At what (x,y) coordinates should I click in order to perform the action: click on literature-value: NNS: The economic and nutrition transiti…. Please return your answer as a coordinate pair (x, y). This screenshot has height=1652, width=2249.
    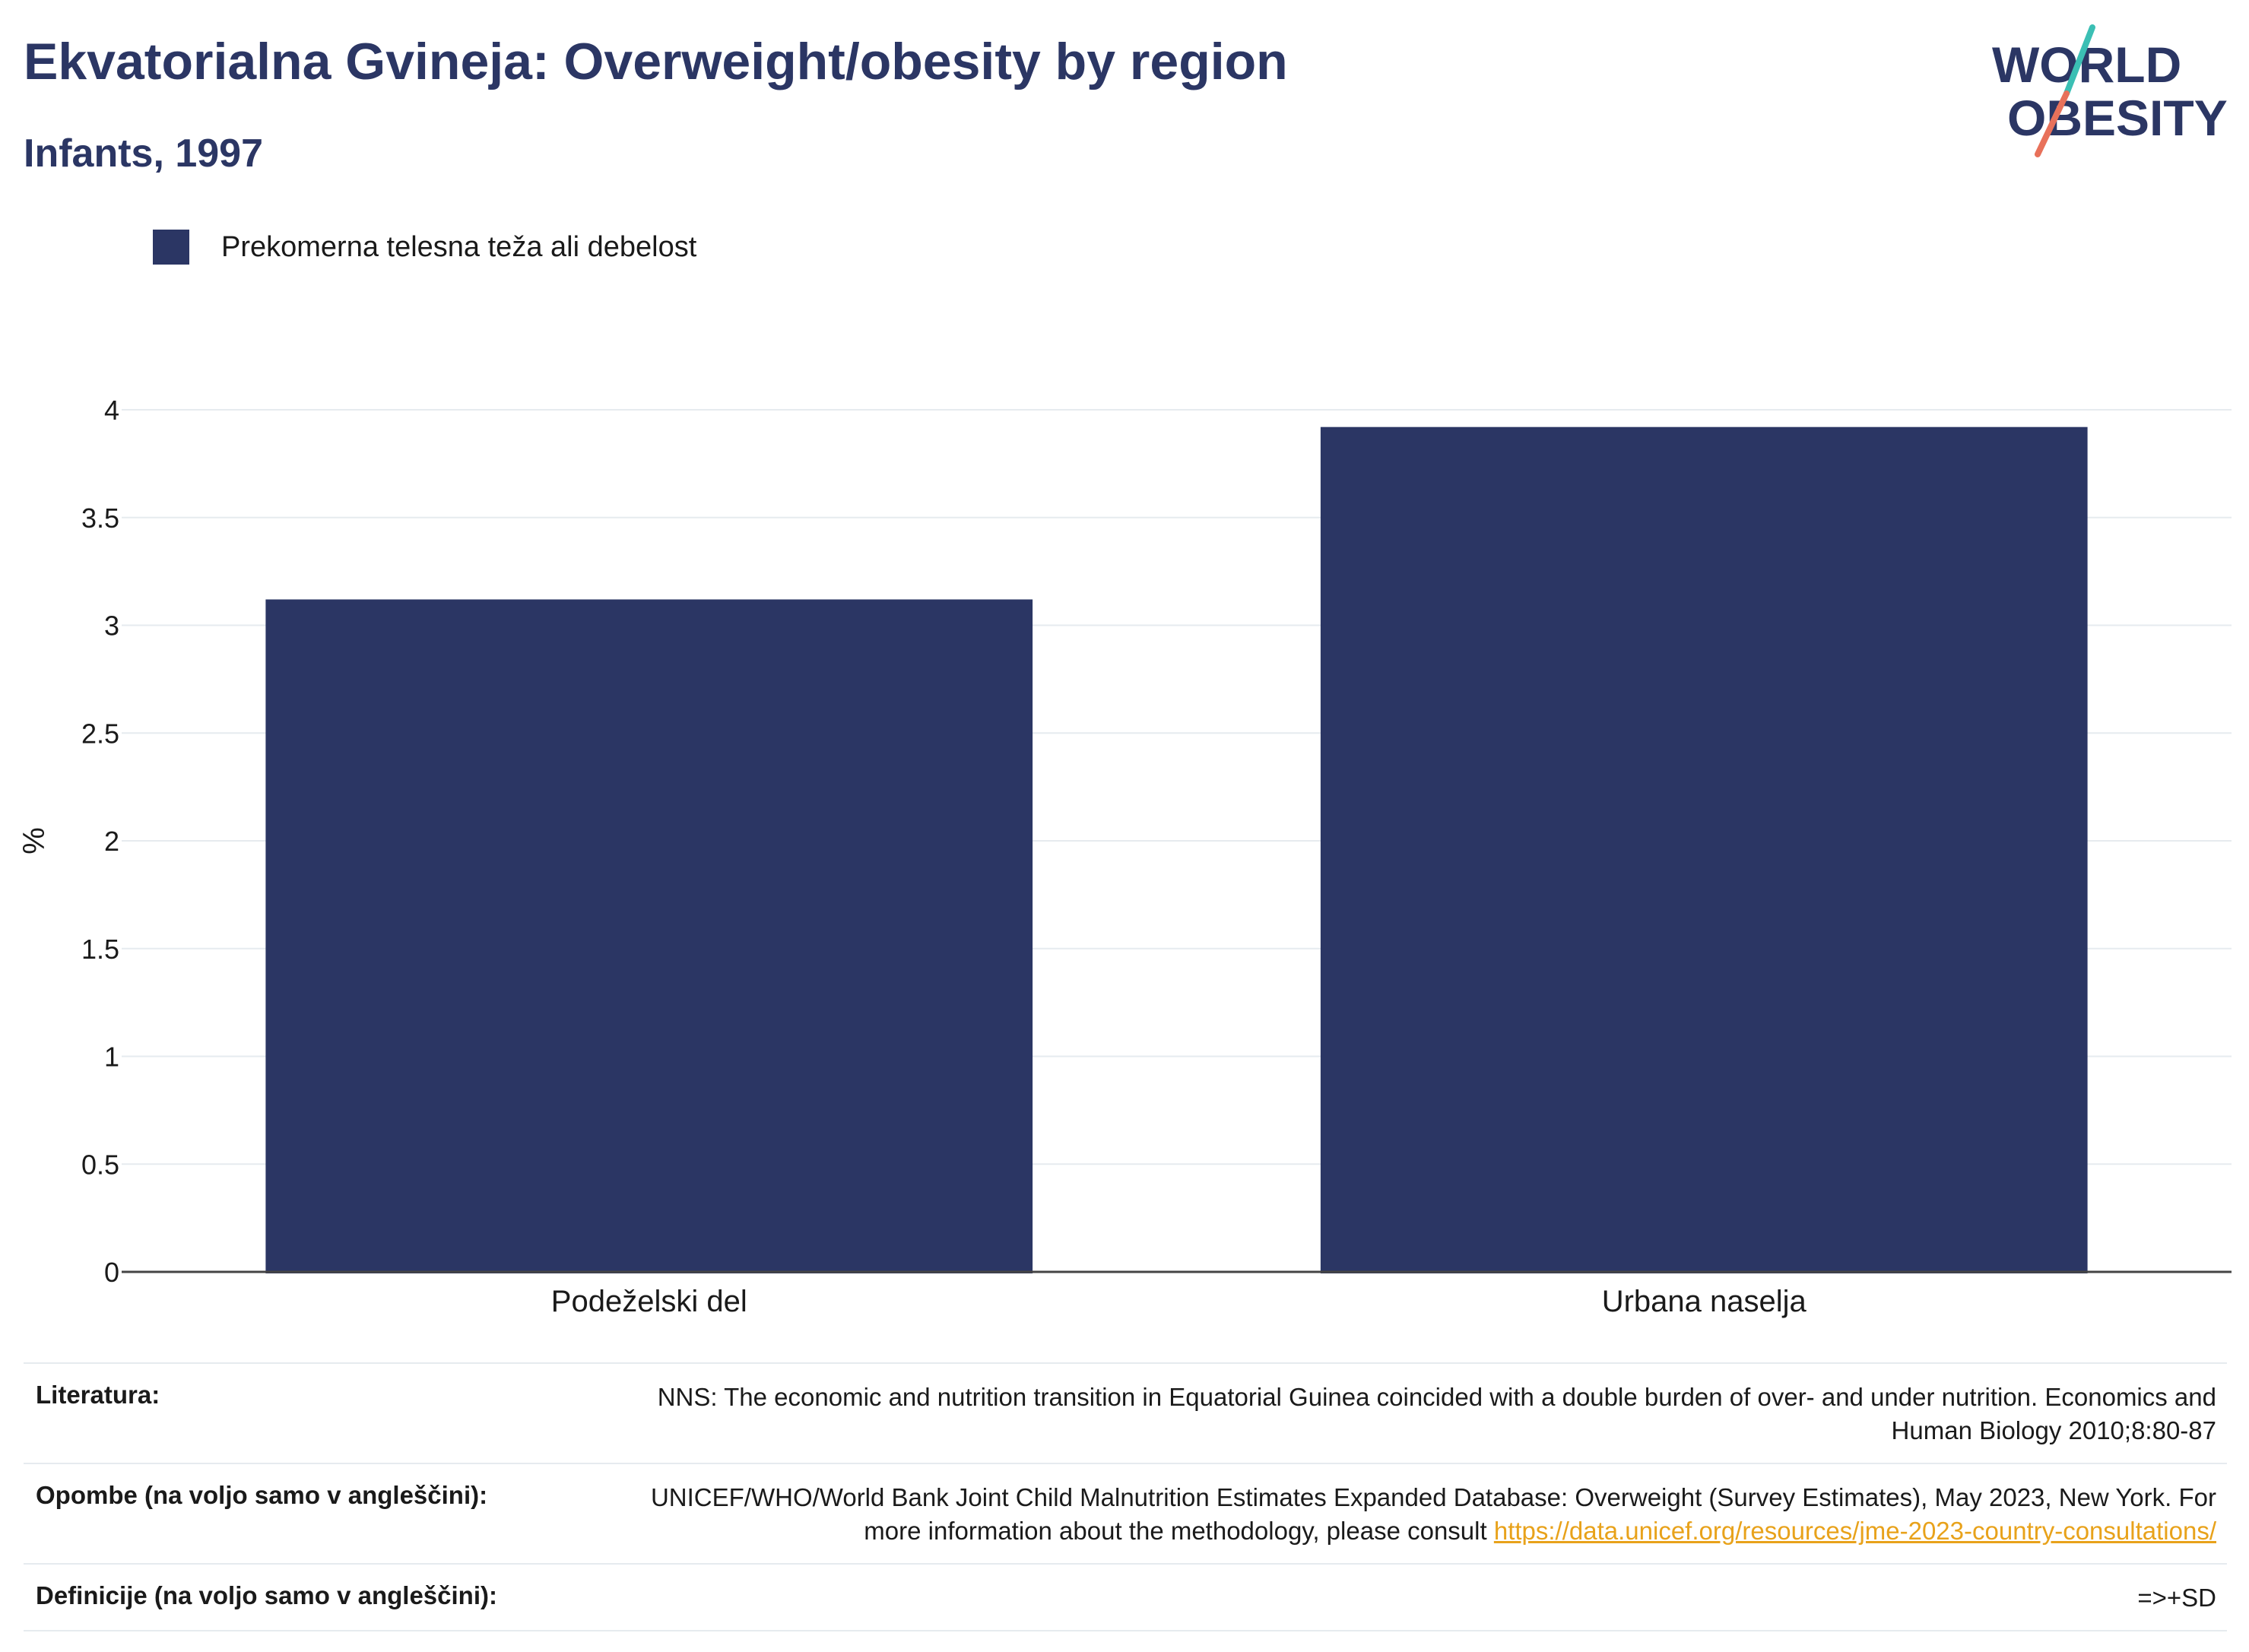
    Looking at the image, I should click on (1436, 1413).